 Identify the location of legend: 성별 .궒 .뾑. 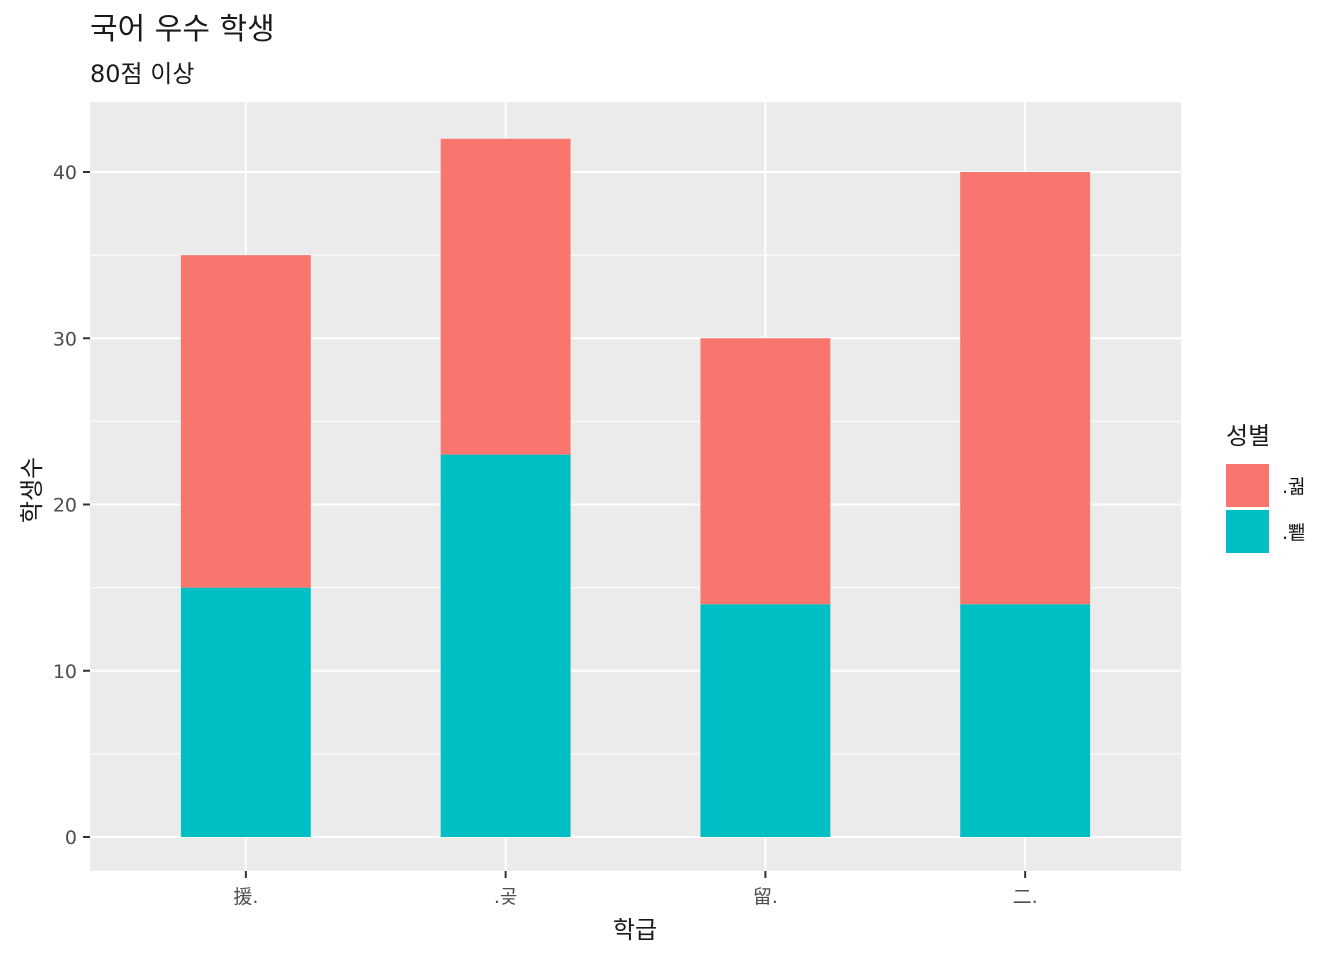
(1266, 487).